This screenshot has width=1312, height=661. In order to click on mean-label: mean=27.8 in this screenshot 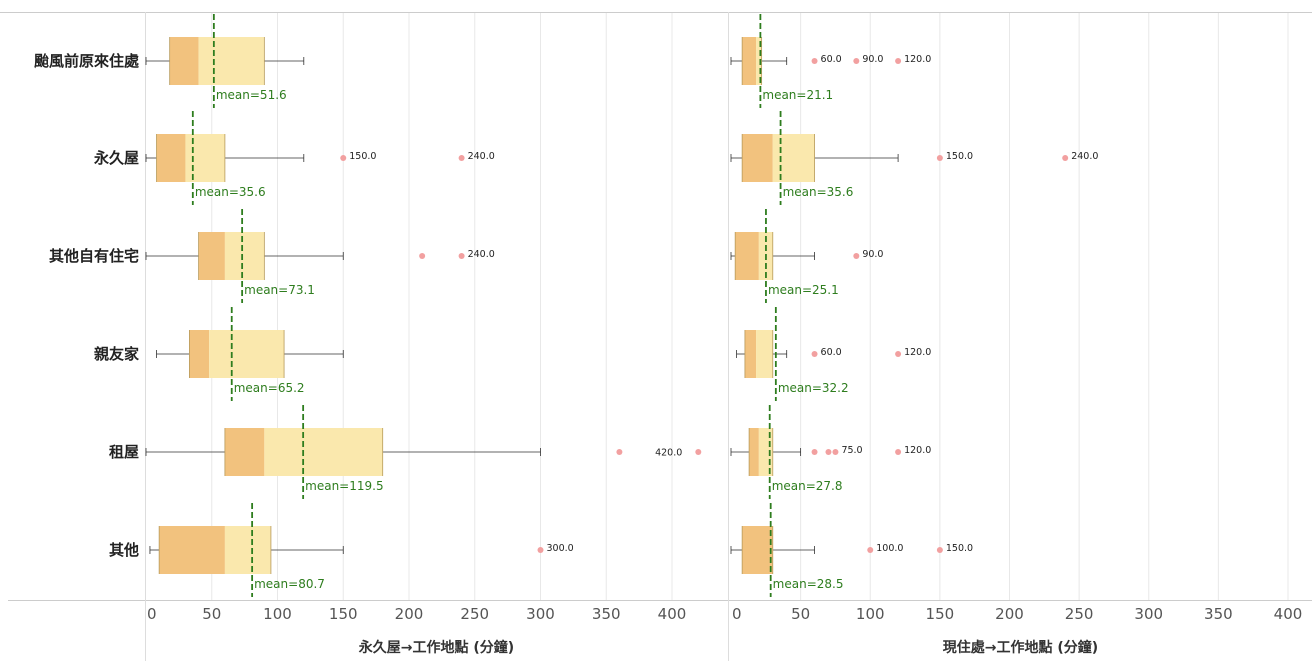, I will do `click(807, 486)`.